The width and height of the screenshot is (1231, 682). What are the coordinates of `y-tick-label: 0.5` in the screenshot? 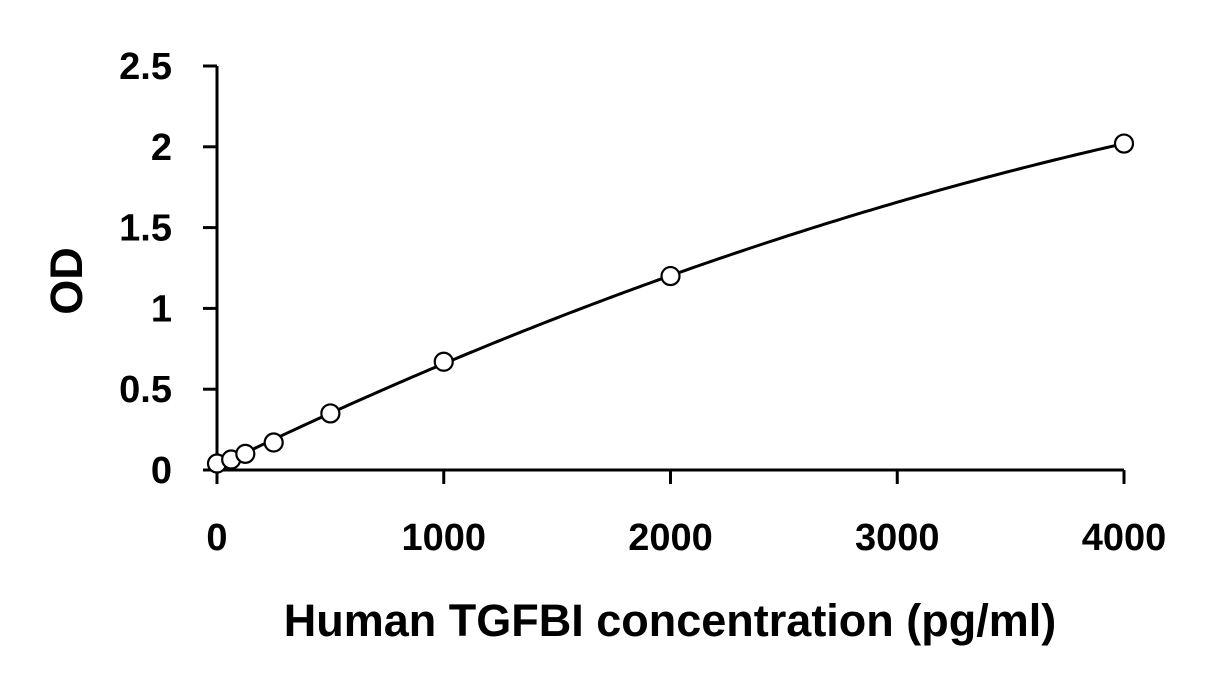 It's located at (145, 390).